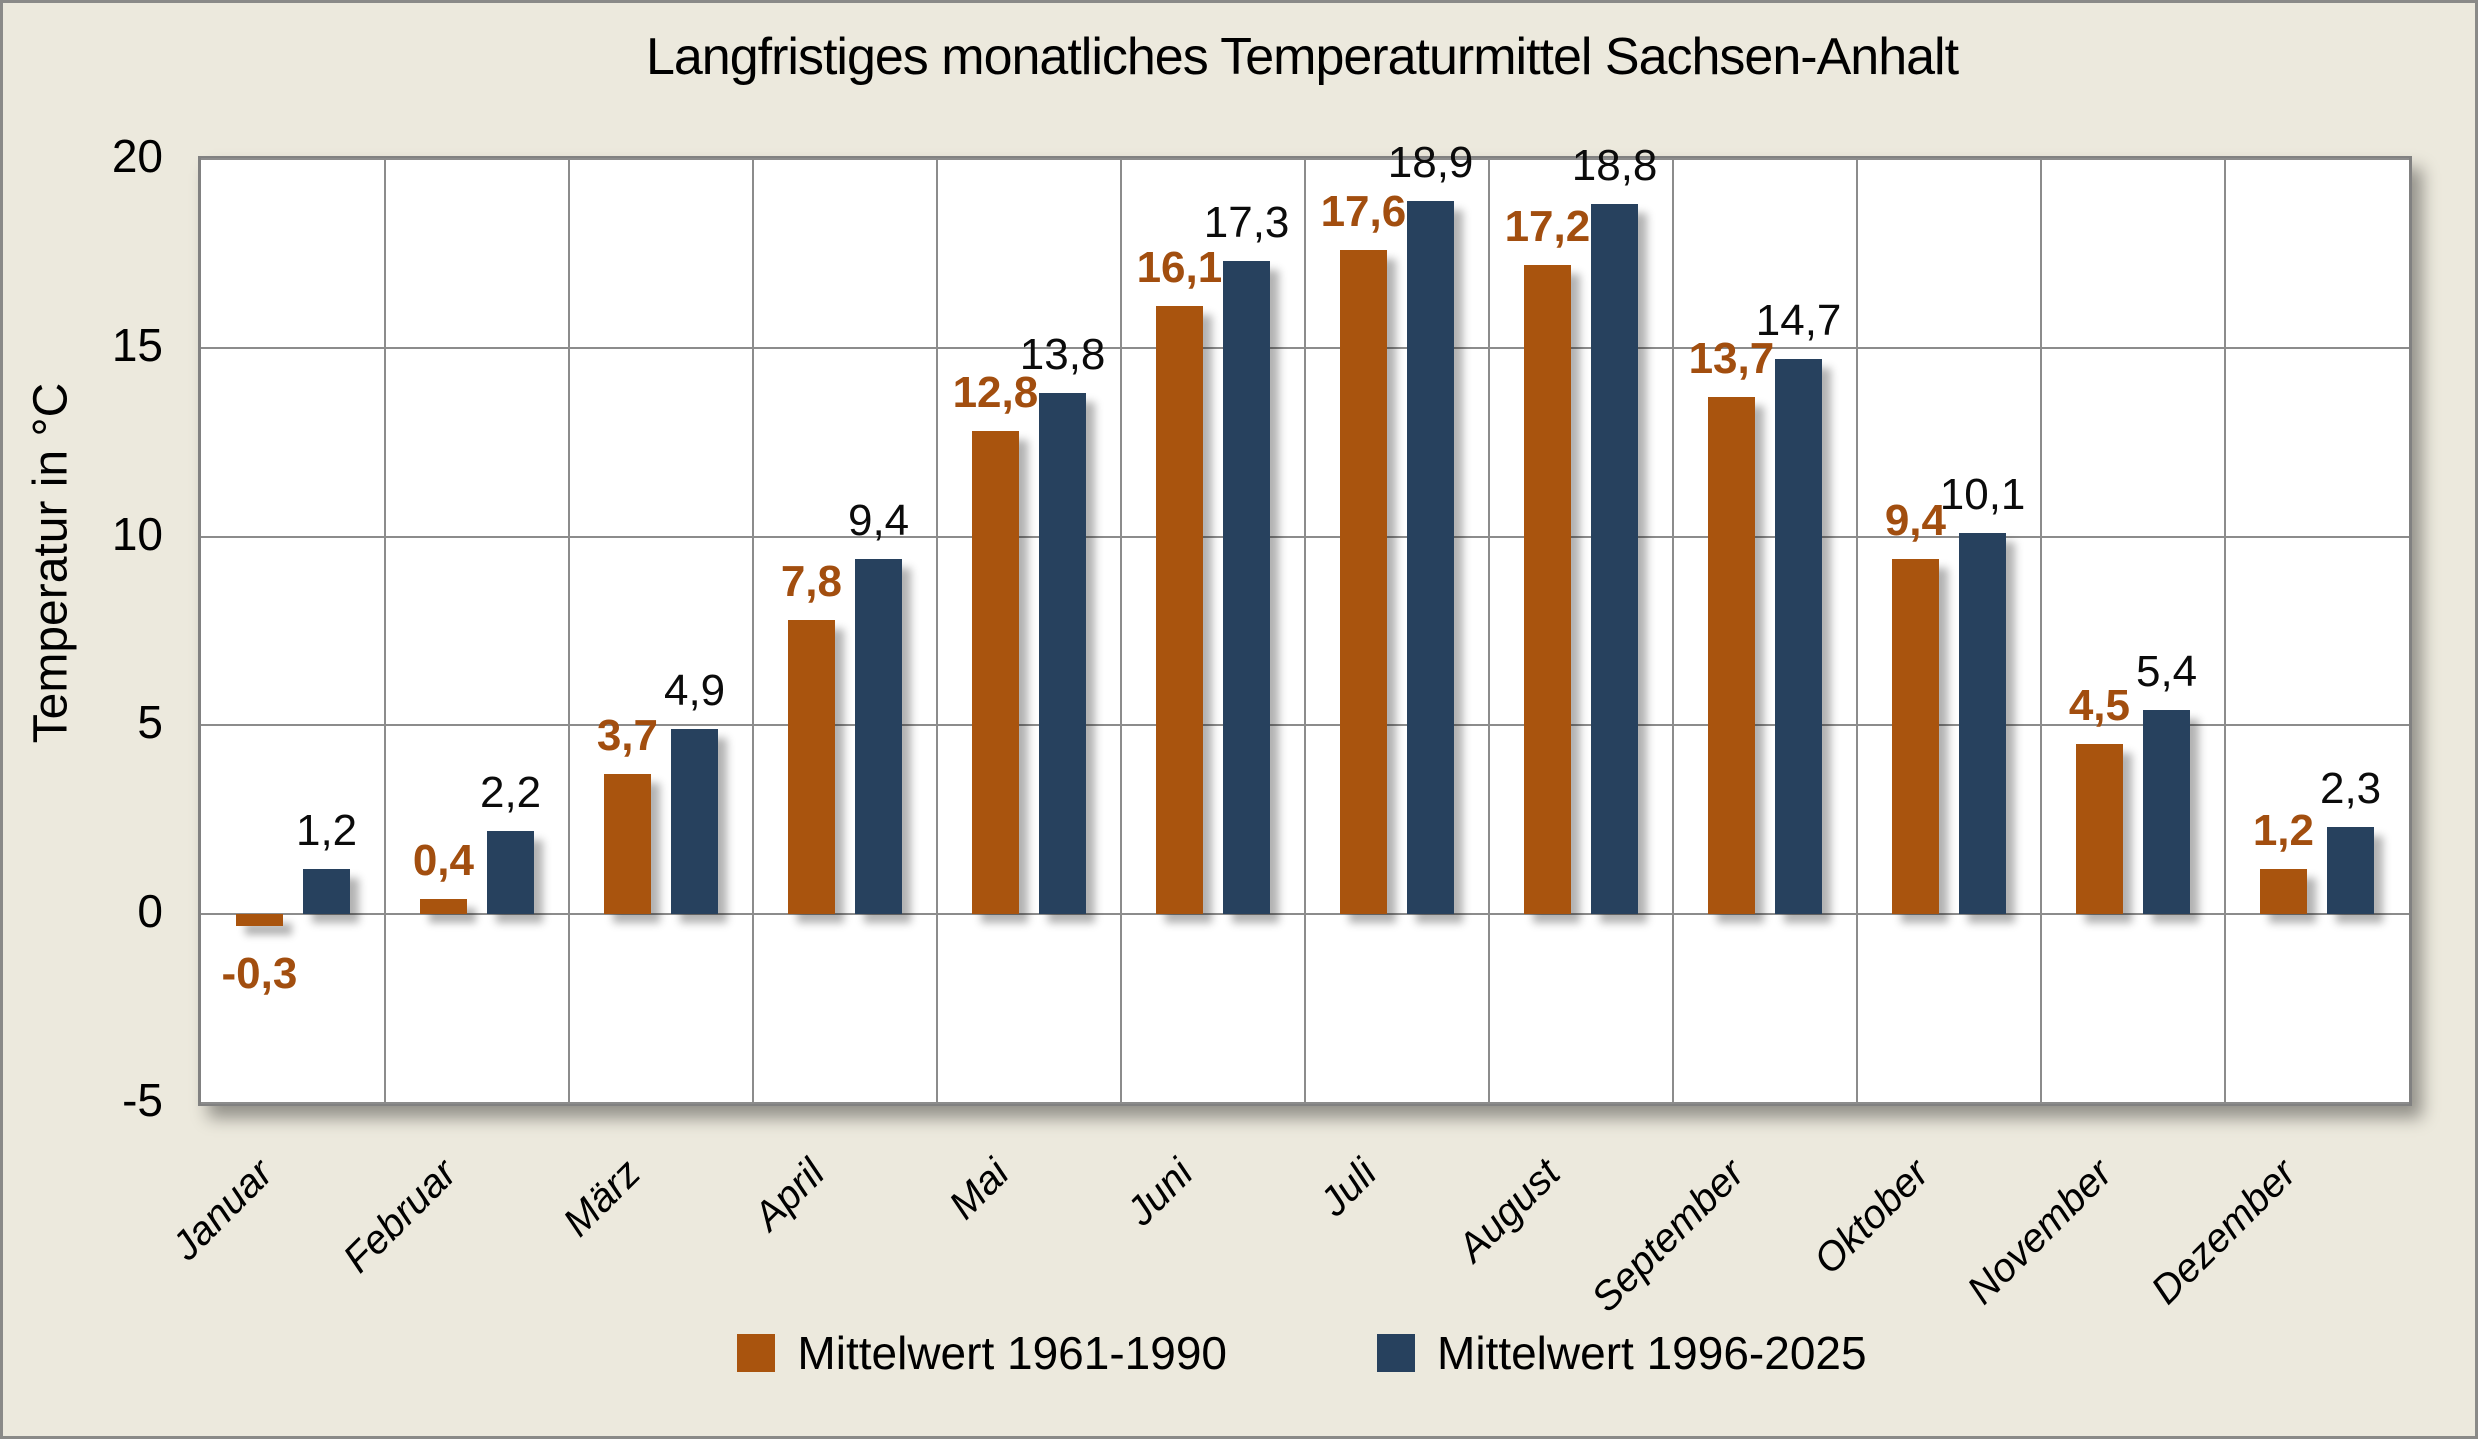 Image resolution: width=2478 pixels, height=1439 pixels. What do you see at coordinates (1615, 559) in the screenshot?
I see `bar-mittelwert-1996-2025-august` at bounding box center [1615, 559].